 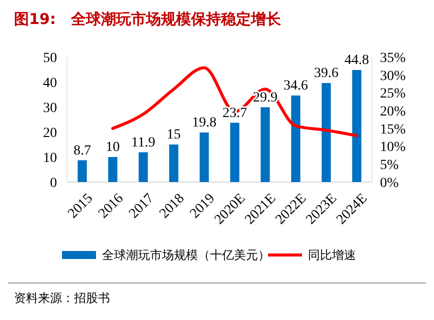 What do you see at coordinates (50, 133) in the screenshot?
I see `y-tick-label: 20` at bounding box center [50, 133].